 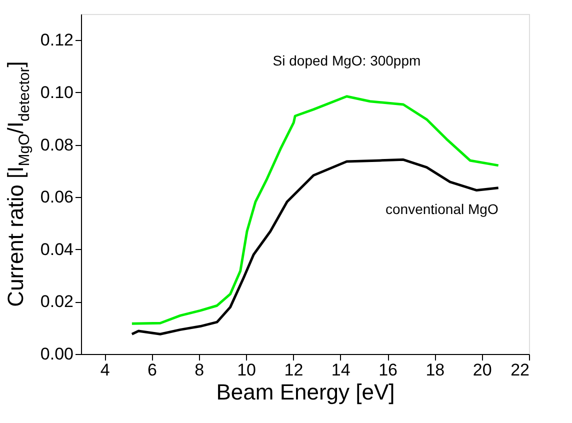 What do you see at coordinates (57, 92) in the screenshot?
I see `y-tick-label: 0.10` at bounding box center [57, 92].